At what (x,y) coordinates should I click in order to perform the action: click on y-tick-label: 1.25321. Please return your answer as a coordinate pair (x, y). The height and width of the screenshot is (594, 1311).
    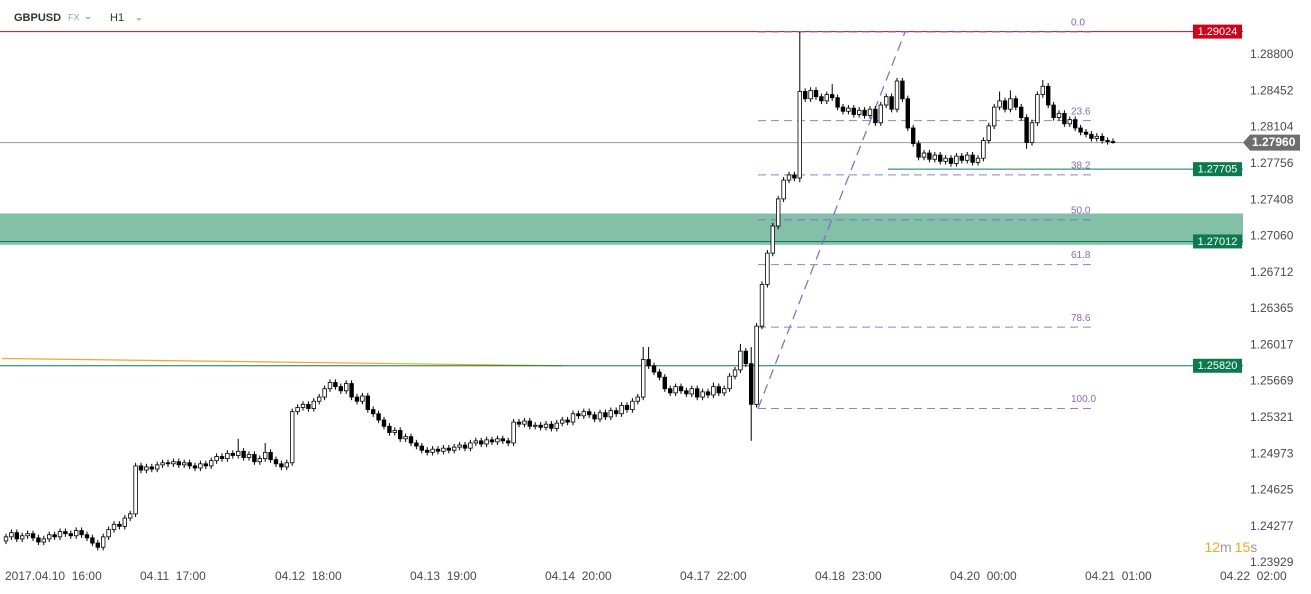
    Looking at the image, I should click on (1272, 417).